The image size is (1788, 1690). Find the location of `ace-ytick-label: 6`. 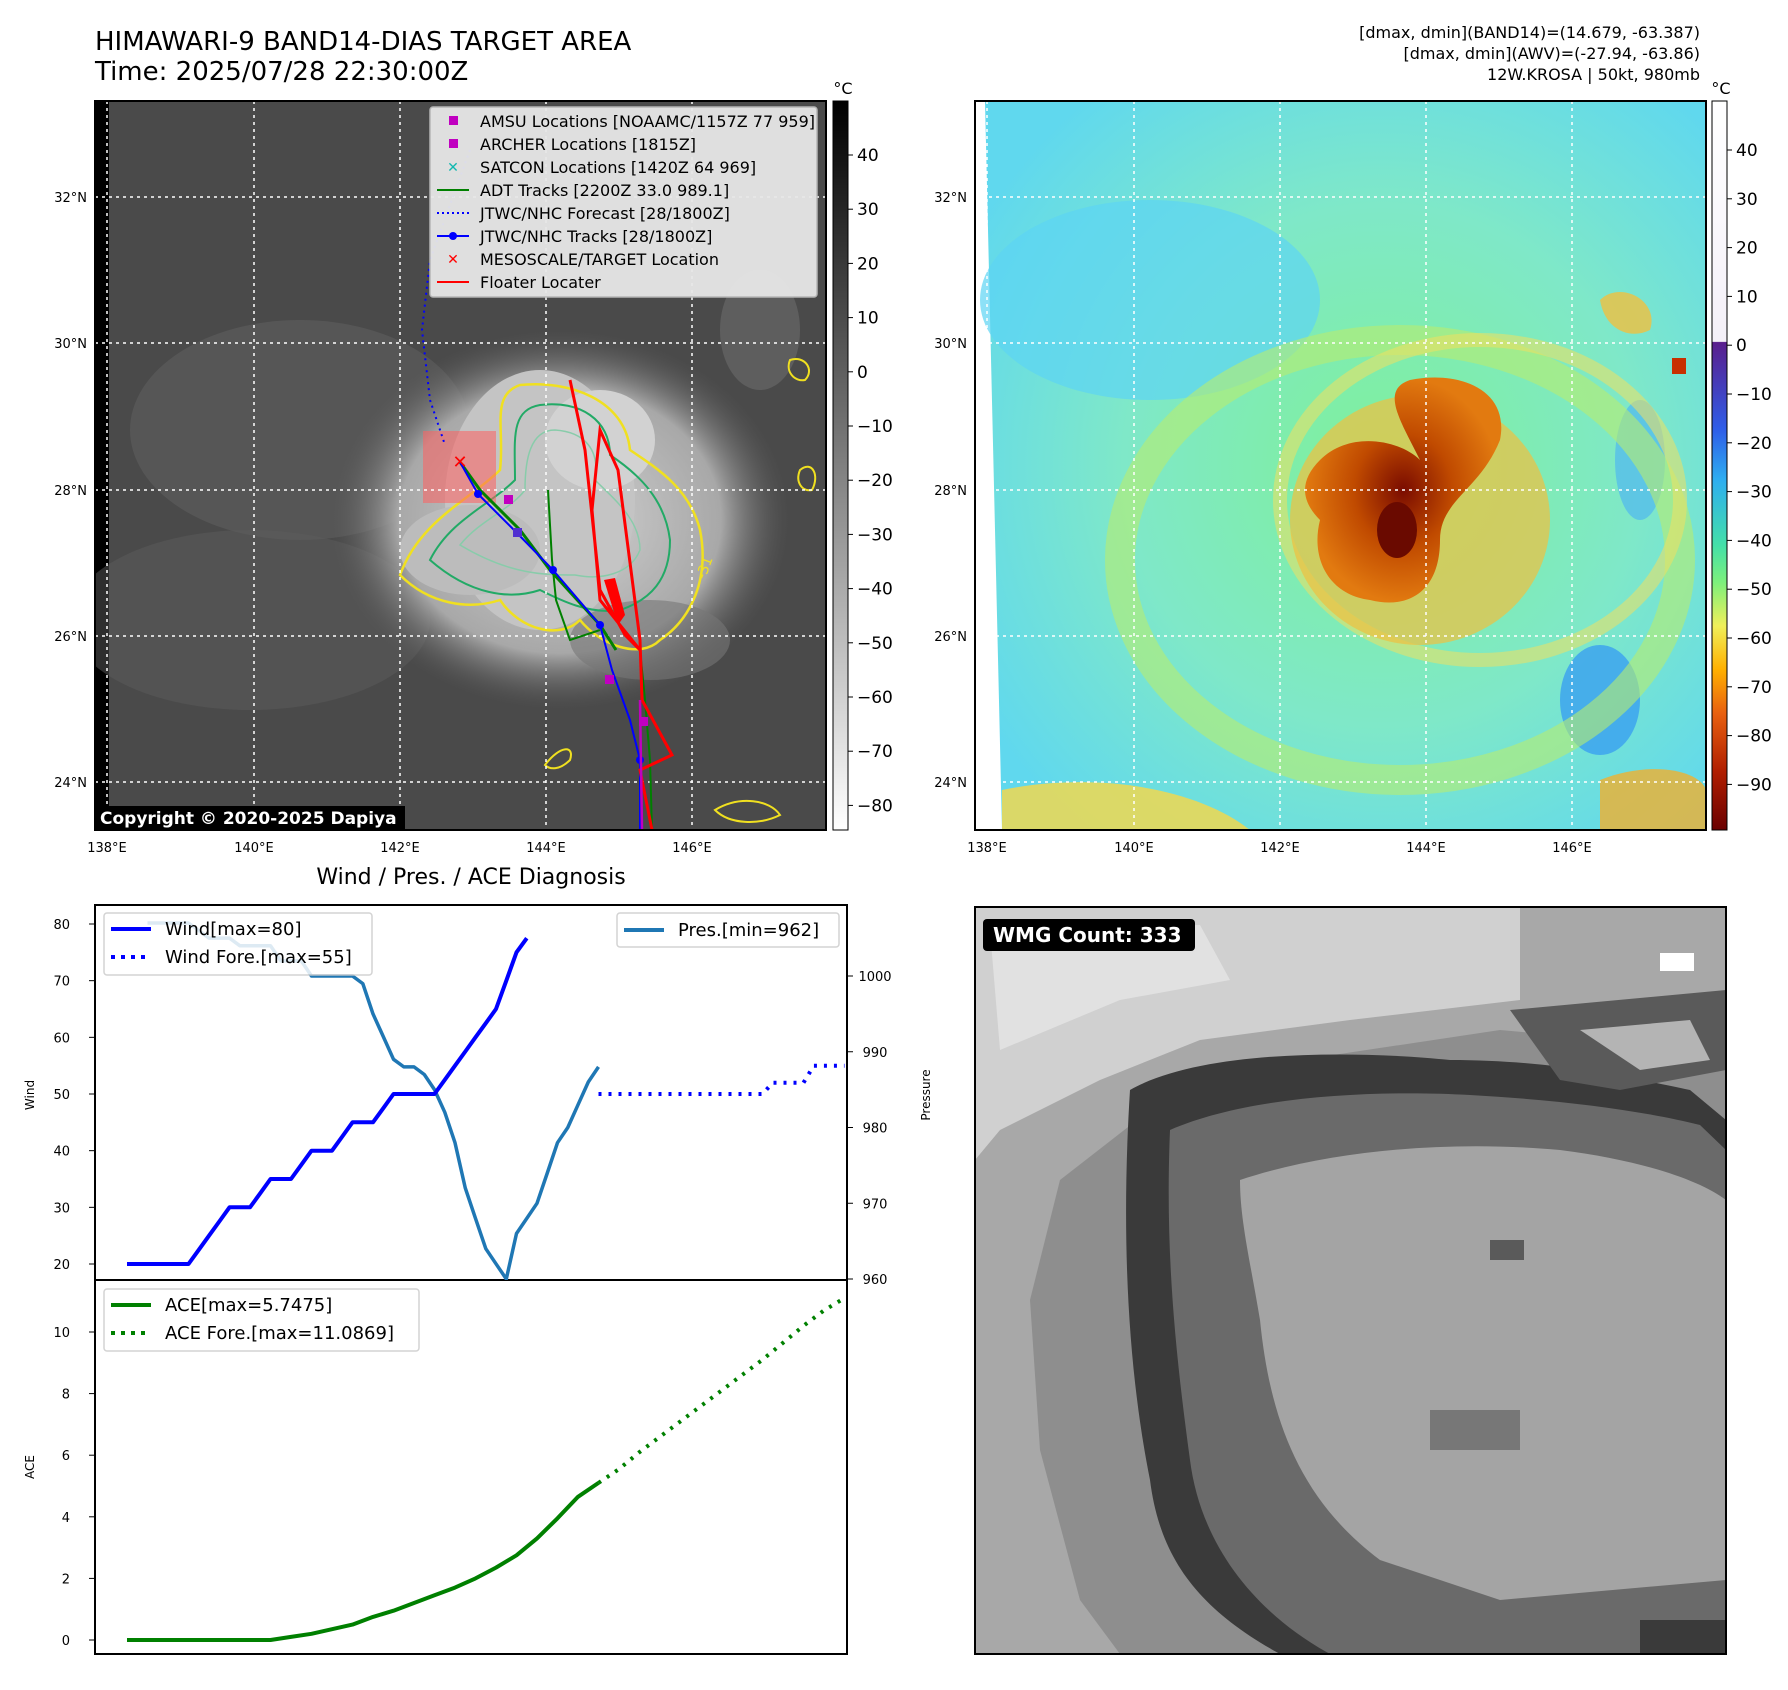

ace-ytick-label: 6 is located at coordinates (66, 1456).